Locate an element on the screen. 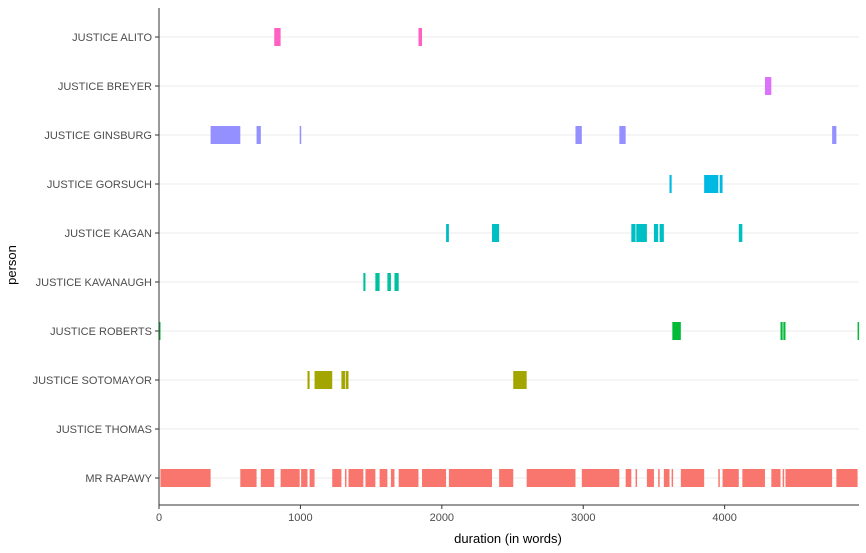  y-tick-label-justice-roberts: JUSTICE ROBERTS is located at coordinates (101, 332).